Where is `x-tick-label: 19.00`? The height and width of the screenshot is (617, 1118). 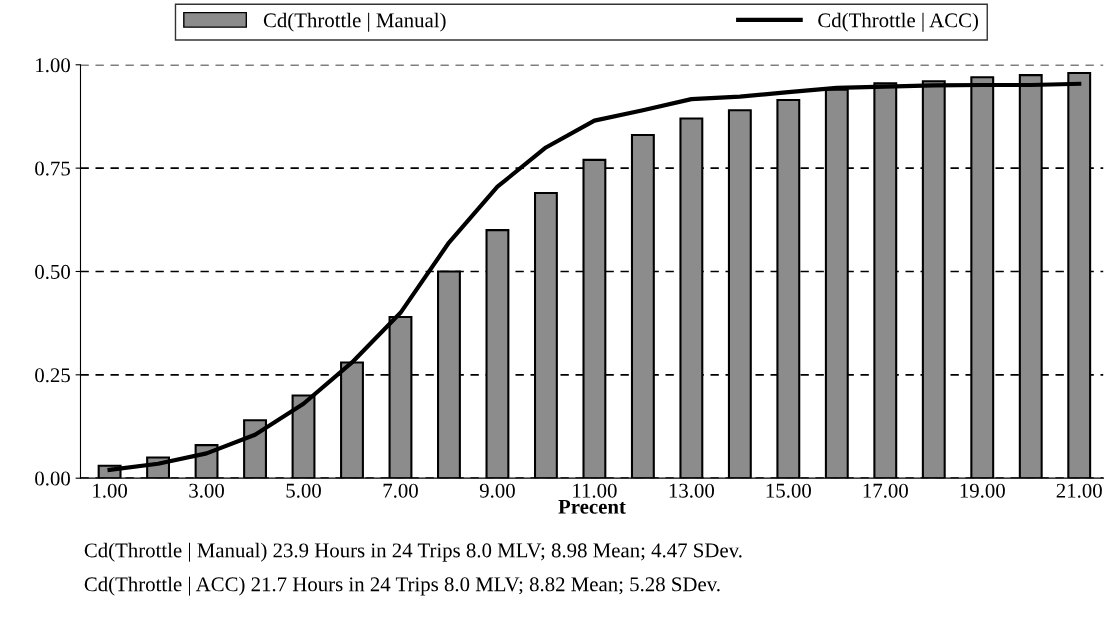
x-tick-label: 19.00 is located at coordinates (982, 490).